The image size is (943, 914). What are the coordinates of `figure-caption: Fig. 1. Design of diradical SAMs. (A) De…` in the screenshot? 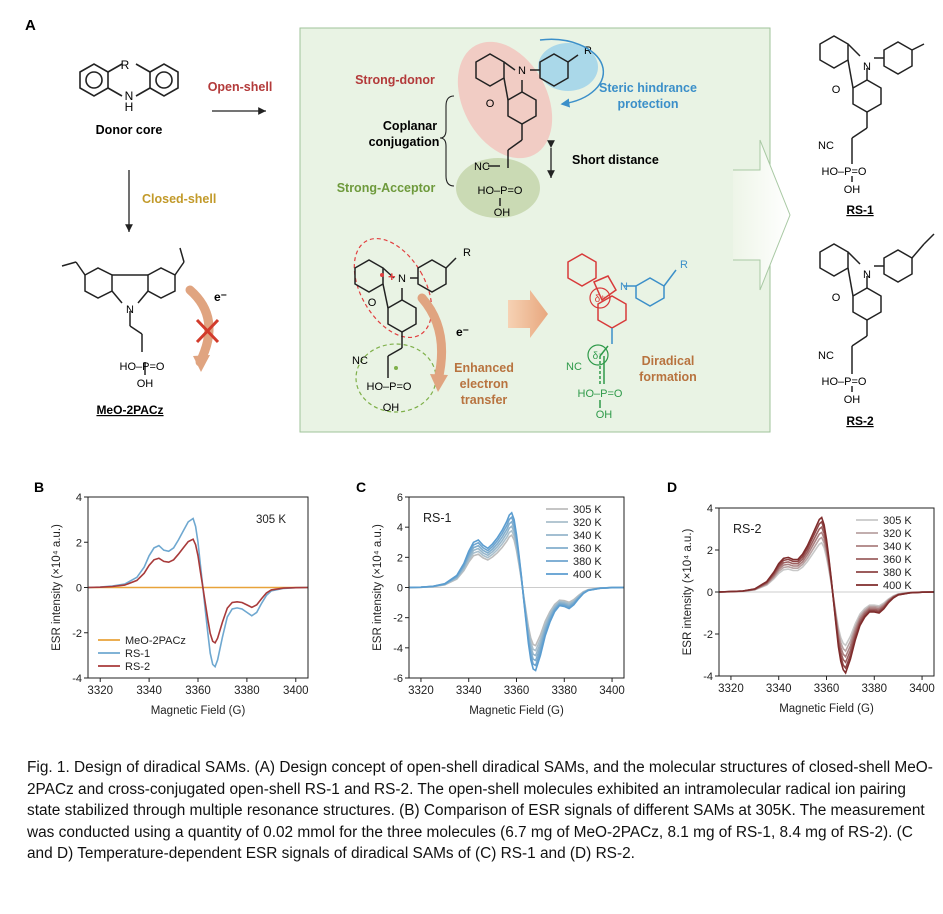 It's located at (480, 811).